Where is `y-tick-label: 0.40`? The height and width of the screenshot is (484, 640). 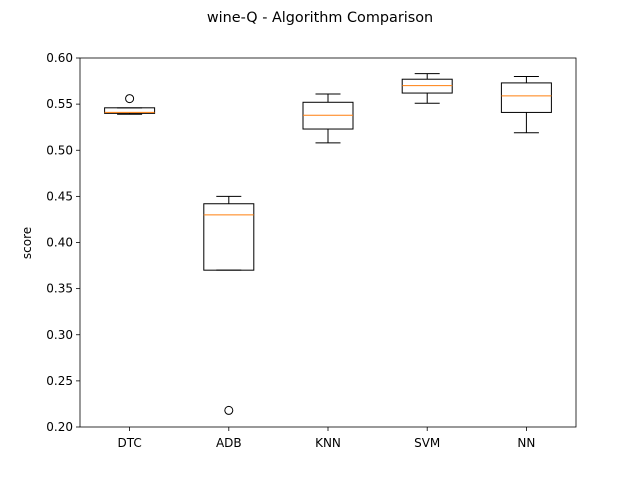
y-tick-label: 0.40 is located at coordinates (59, 243).